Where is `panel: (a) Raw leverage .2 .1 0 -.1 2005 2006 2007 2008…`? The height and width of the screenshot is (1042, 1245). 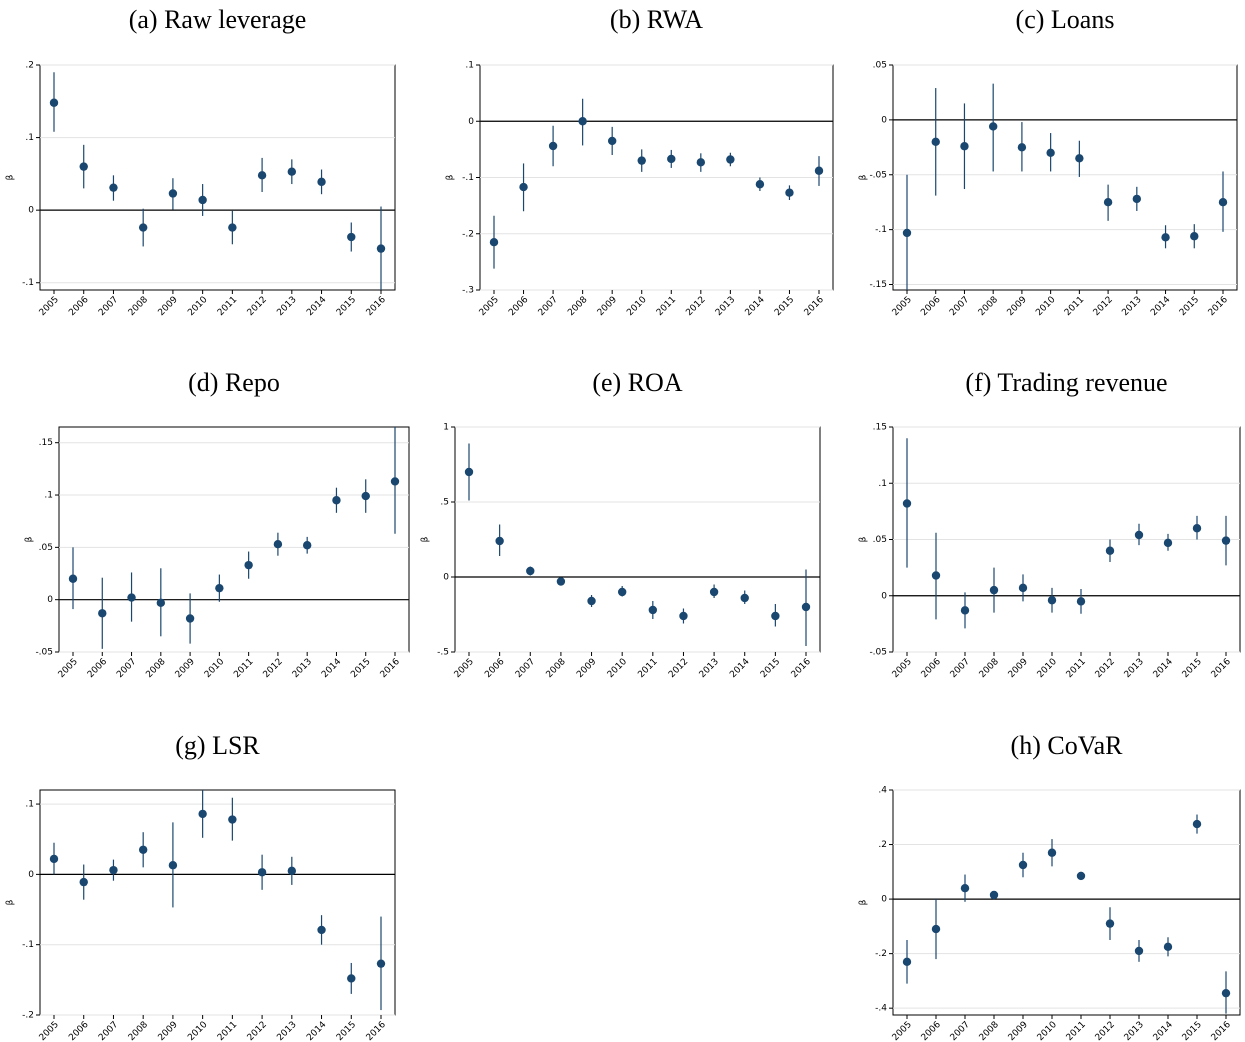
panel: (a) Raw leverage .2 .1 0 -.1 2005 2006 2007 2008… is located at coordinates (201, 161).